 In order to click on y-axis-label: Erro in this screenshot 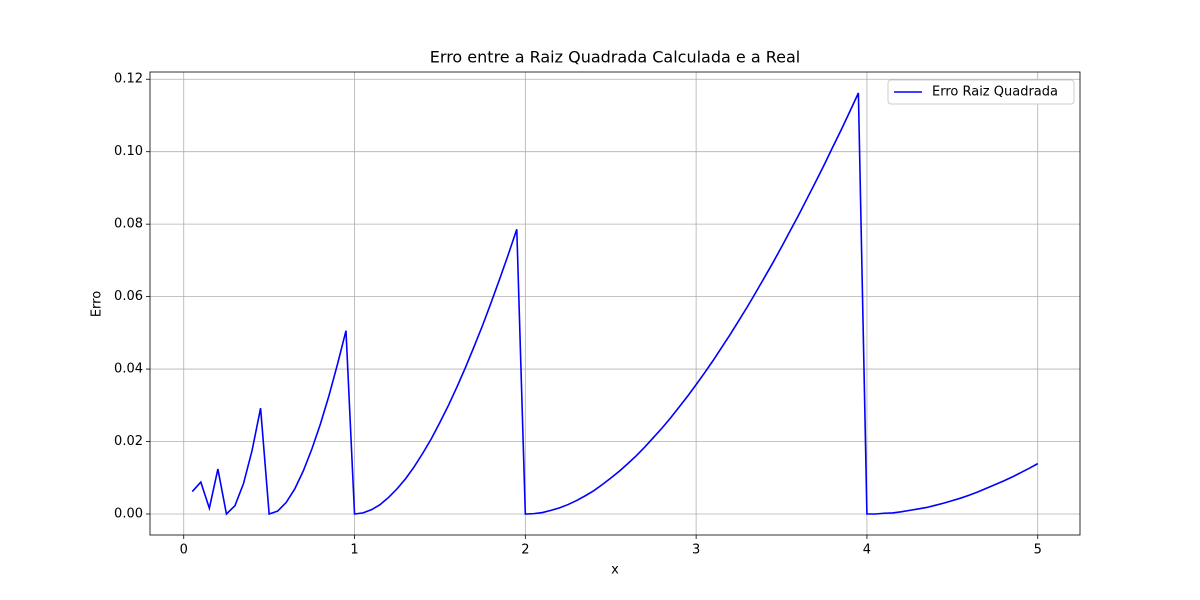, I will do `click(97, 304)`.